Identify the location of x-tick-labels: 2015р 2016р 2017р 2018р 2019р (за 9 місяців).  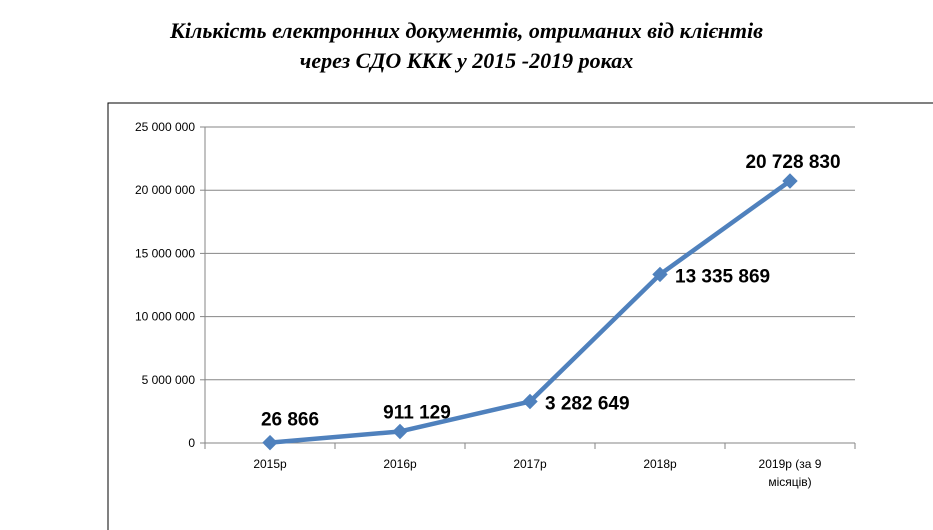
(537, 473).